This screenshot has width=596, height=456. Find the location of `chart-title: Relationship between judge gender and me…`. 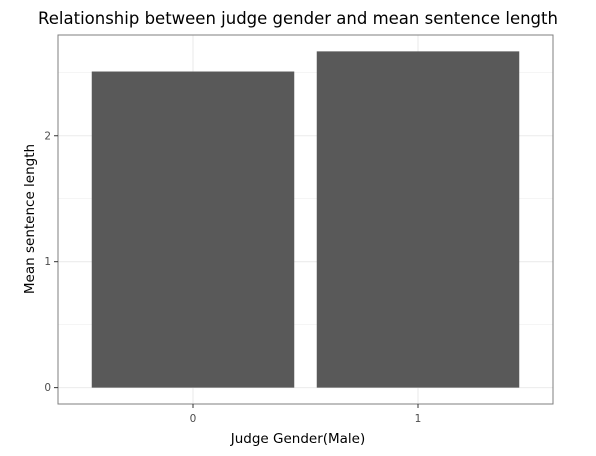

chart-title: Relationship between judge gender and me… is located at coordinates (298, 18).